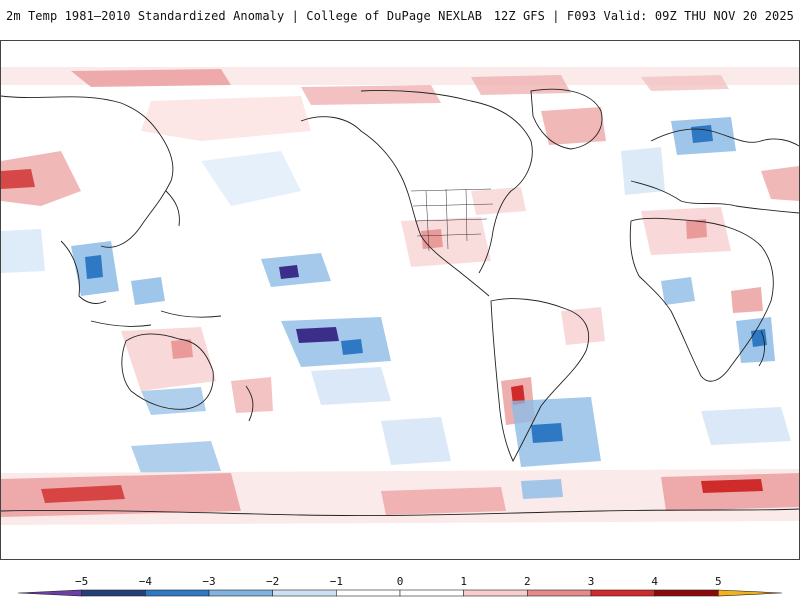 Image resolution: width=800 pixels, height=600 pixels. Describe the element at coordinates (289, 272) in the screenshot. I see `cold-central-pacific-1-core` at that location.